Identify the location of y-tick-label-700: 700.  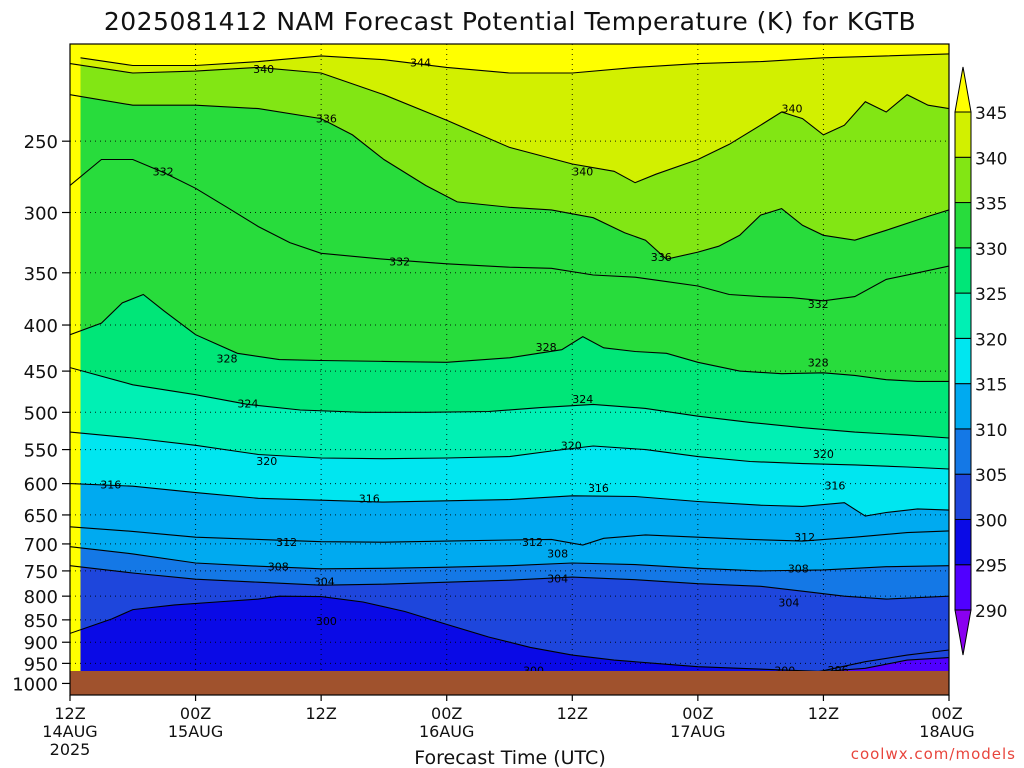
(41, 545).